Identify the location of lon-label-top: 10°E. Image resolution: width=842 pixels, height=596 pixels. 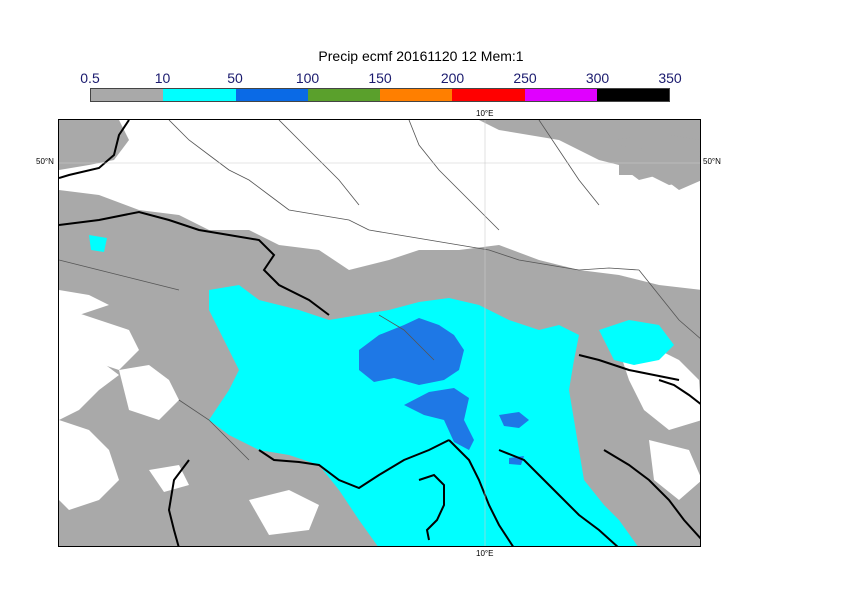
(485, 113).